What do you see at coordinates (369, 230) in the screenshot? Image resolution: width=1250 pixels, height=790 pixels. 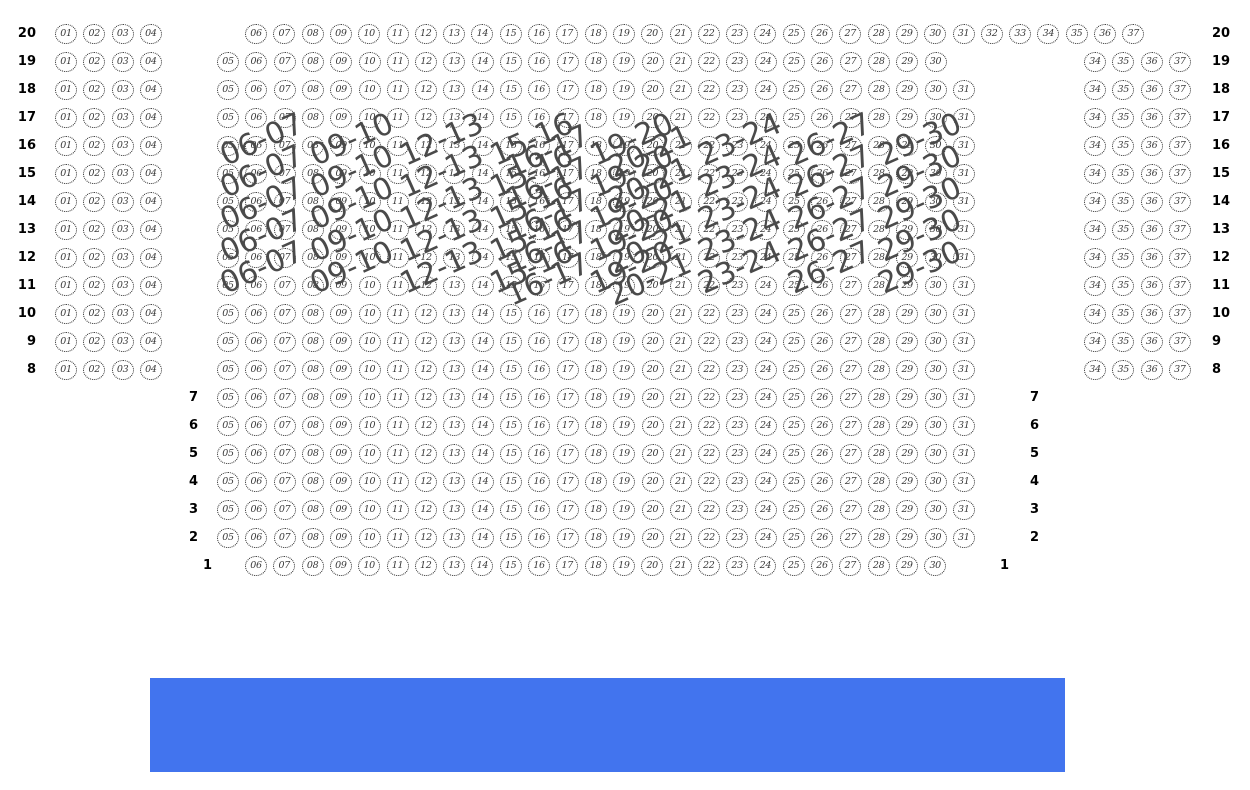 I see `seat-r13-10: 10` at bounding box center [369, 230].